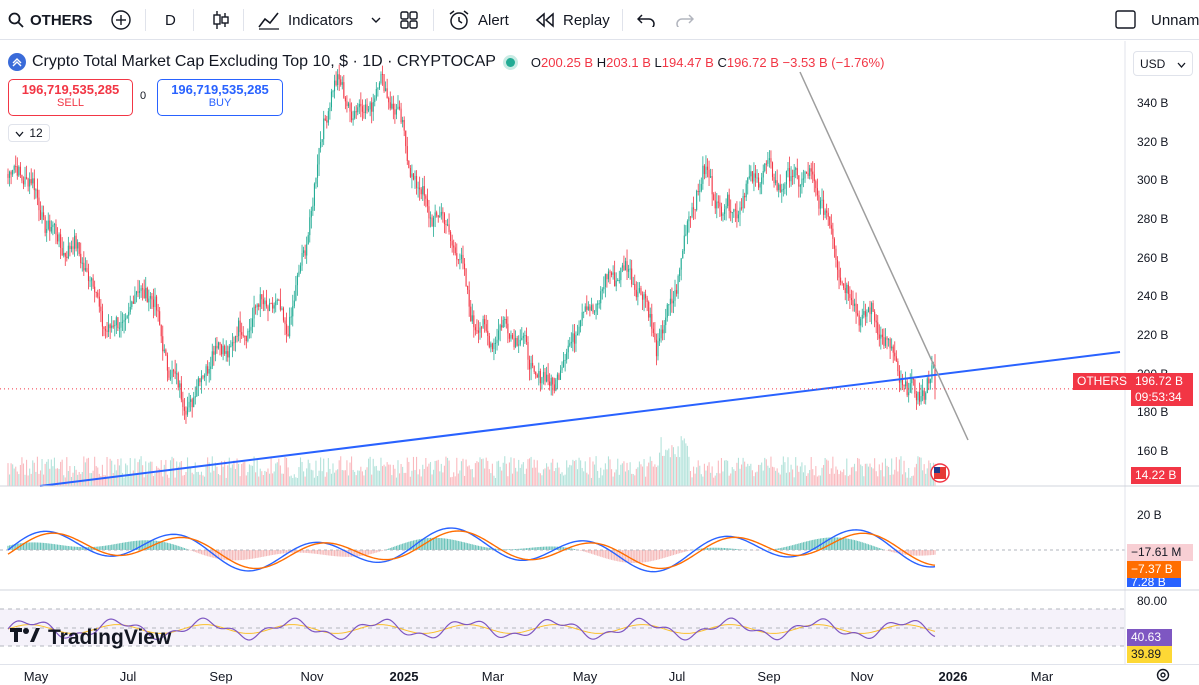  I want to click on indicators-button: Indicators, so click(319, 20).